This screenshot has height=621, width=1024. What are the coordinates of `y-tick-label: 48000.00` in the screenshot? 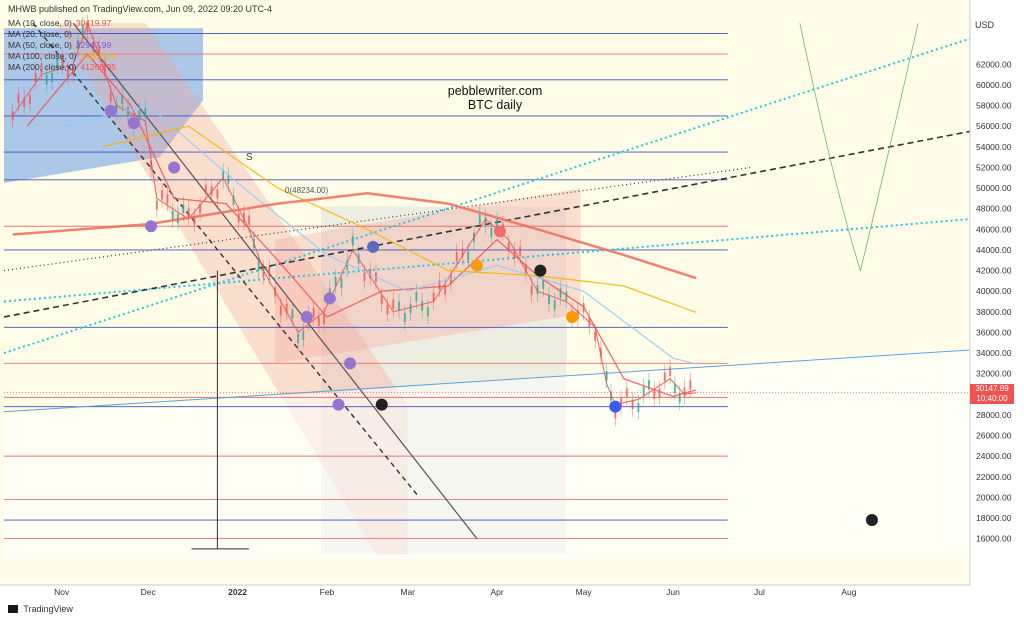 It's located at (994, 209).